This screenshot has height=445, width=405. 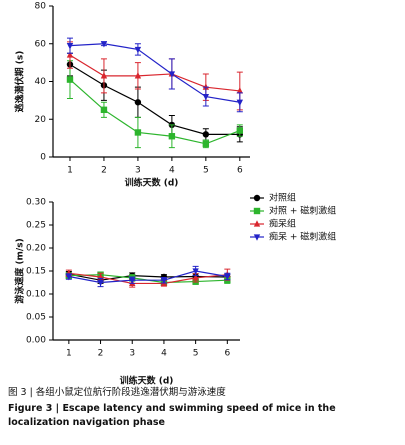 I want to click on y-tick-label: 20, so click(x=41, y=120).